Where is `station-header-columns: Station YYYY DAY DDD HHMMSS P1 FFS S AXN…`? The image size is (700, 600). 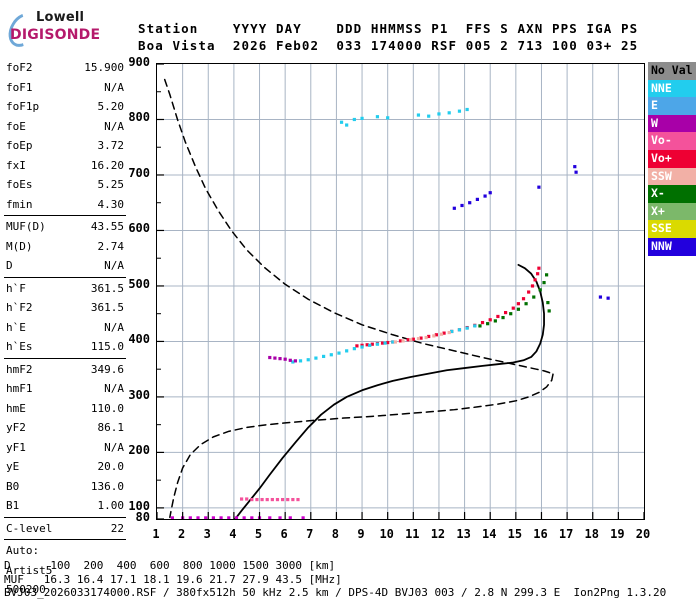 station-header-columns: Station YYYY DAY DDD HHMMSS P1 FFS S AXN… is located at coordinates (388, 28).